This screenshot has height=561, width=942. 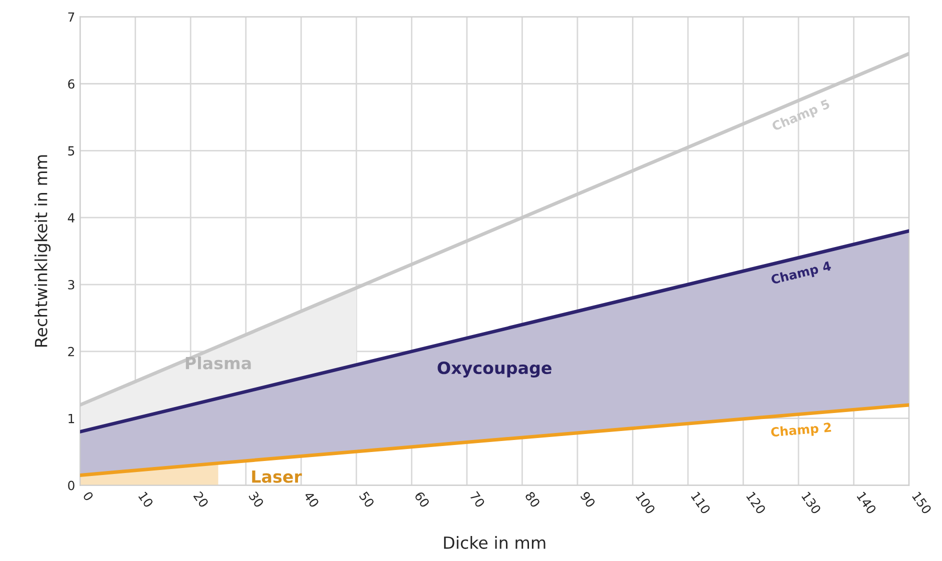 I want to click on x-tick-label: 20, so click(x=201, y=499).